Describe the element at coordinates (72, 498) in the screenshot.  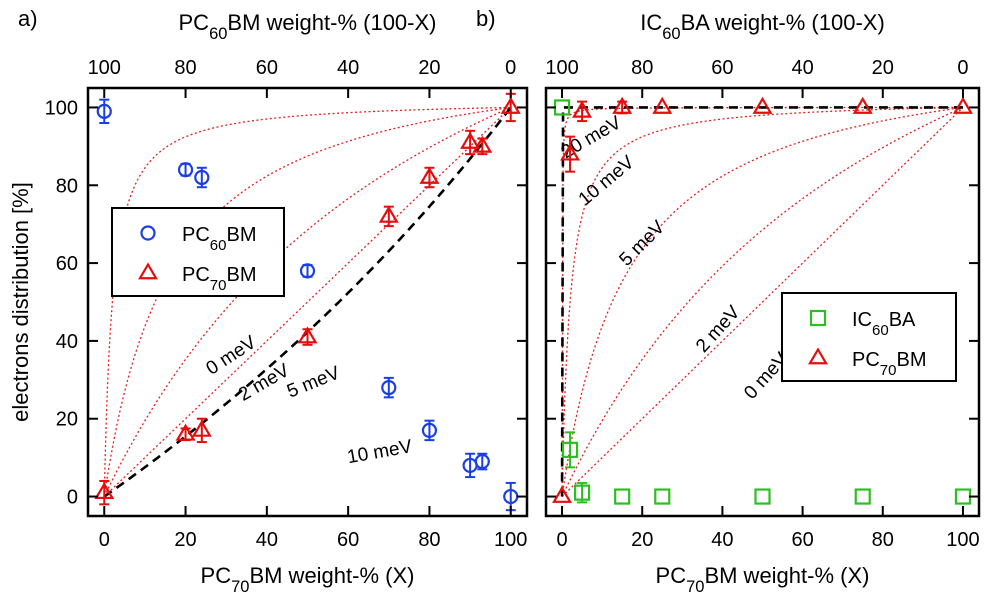
I see `y-tick-label: 0` at that location.